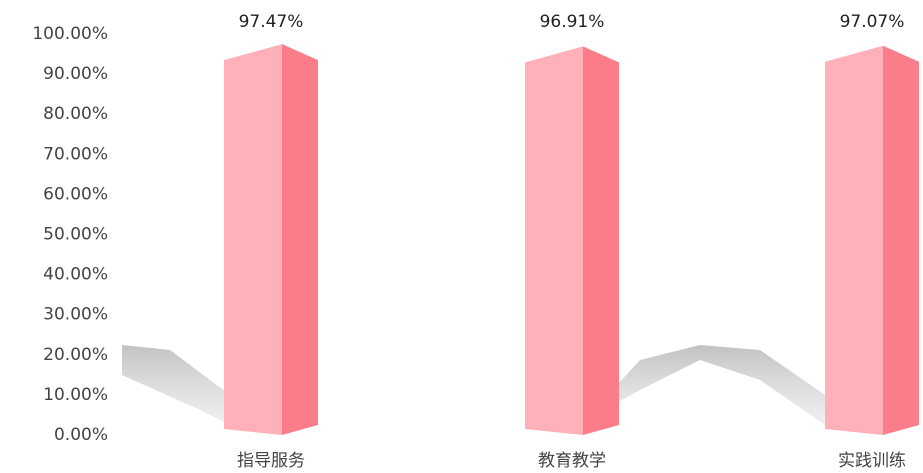 The height and width of the screenshot is (473, 923). Describe the element at coordinates (75, 355) in the screenshot. I see `y-tick-label: 20.00%` at that location.